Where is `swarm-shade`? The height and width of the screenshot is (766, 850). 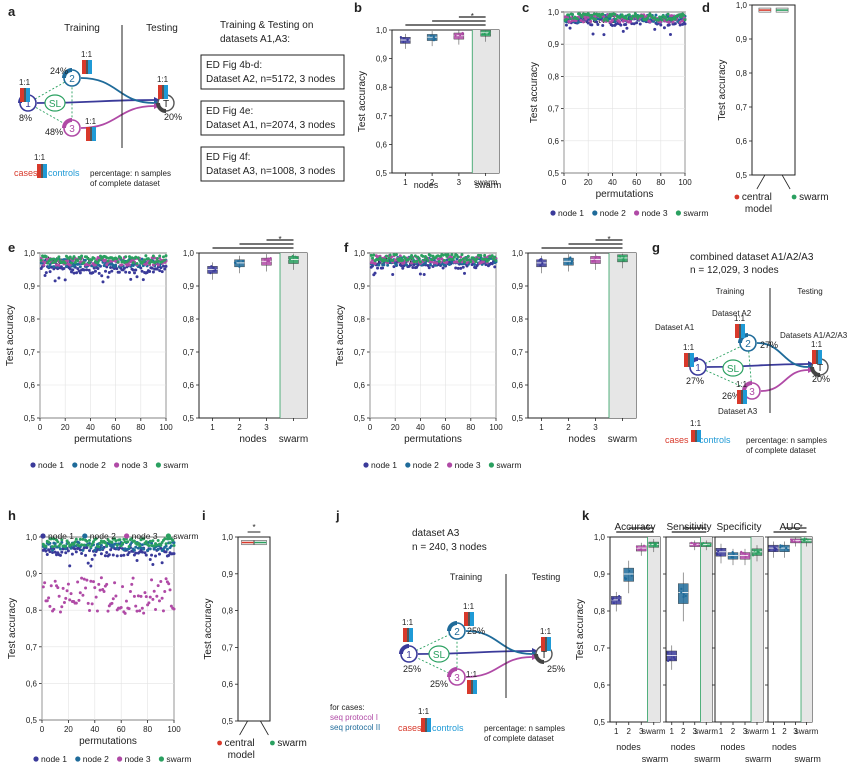 swarm-shade is located at coordinates (293, 335).